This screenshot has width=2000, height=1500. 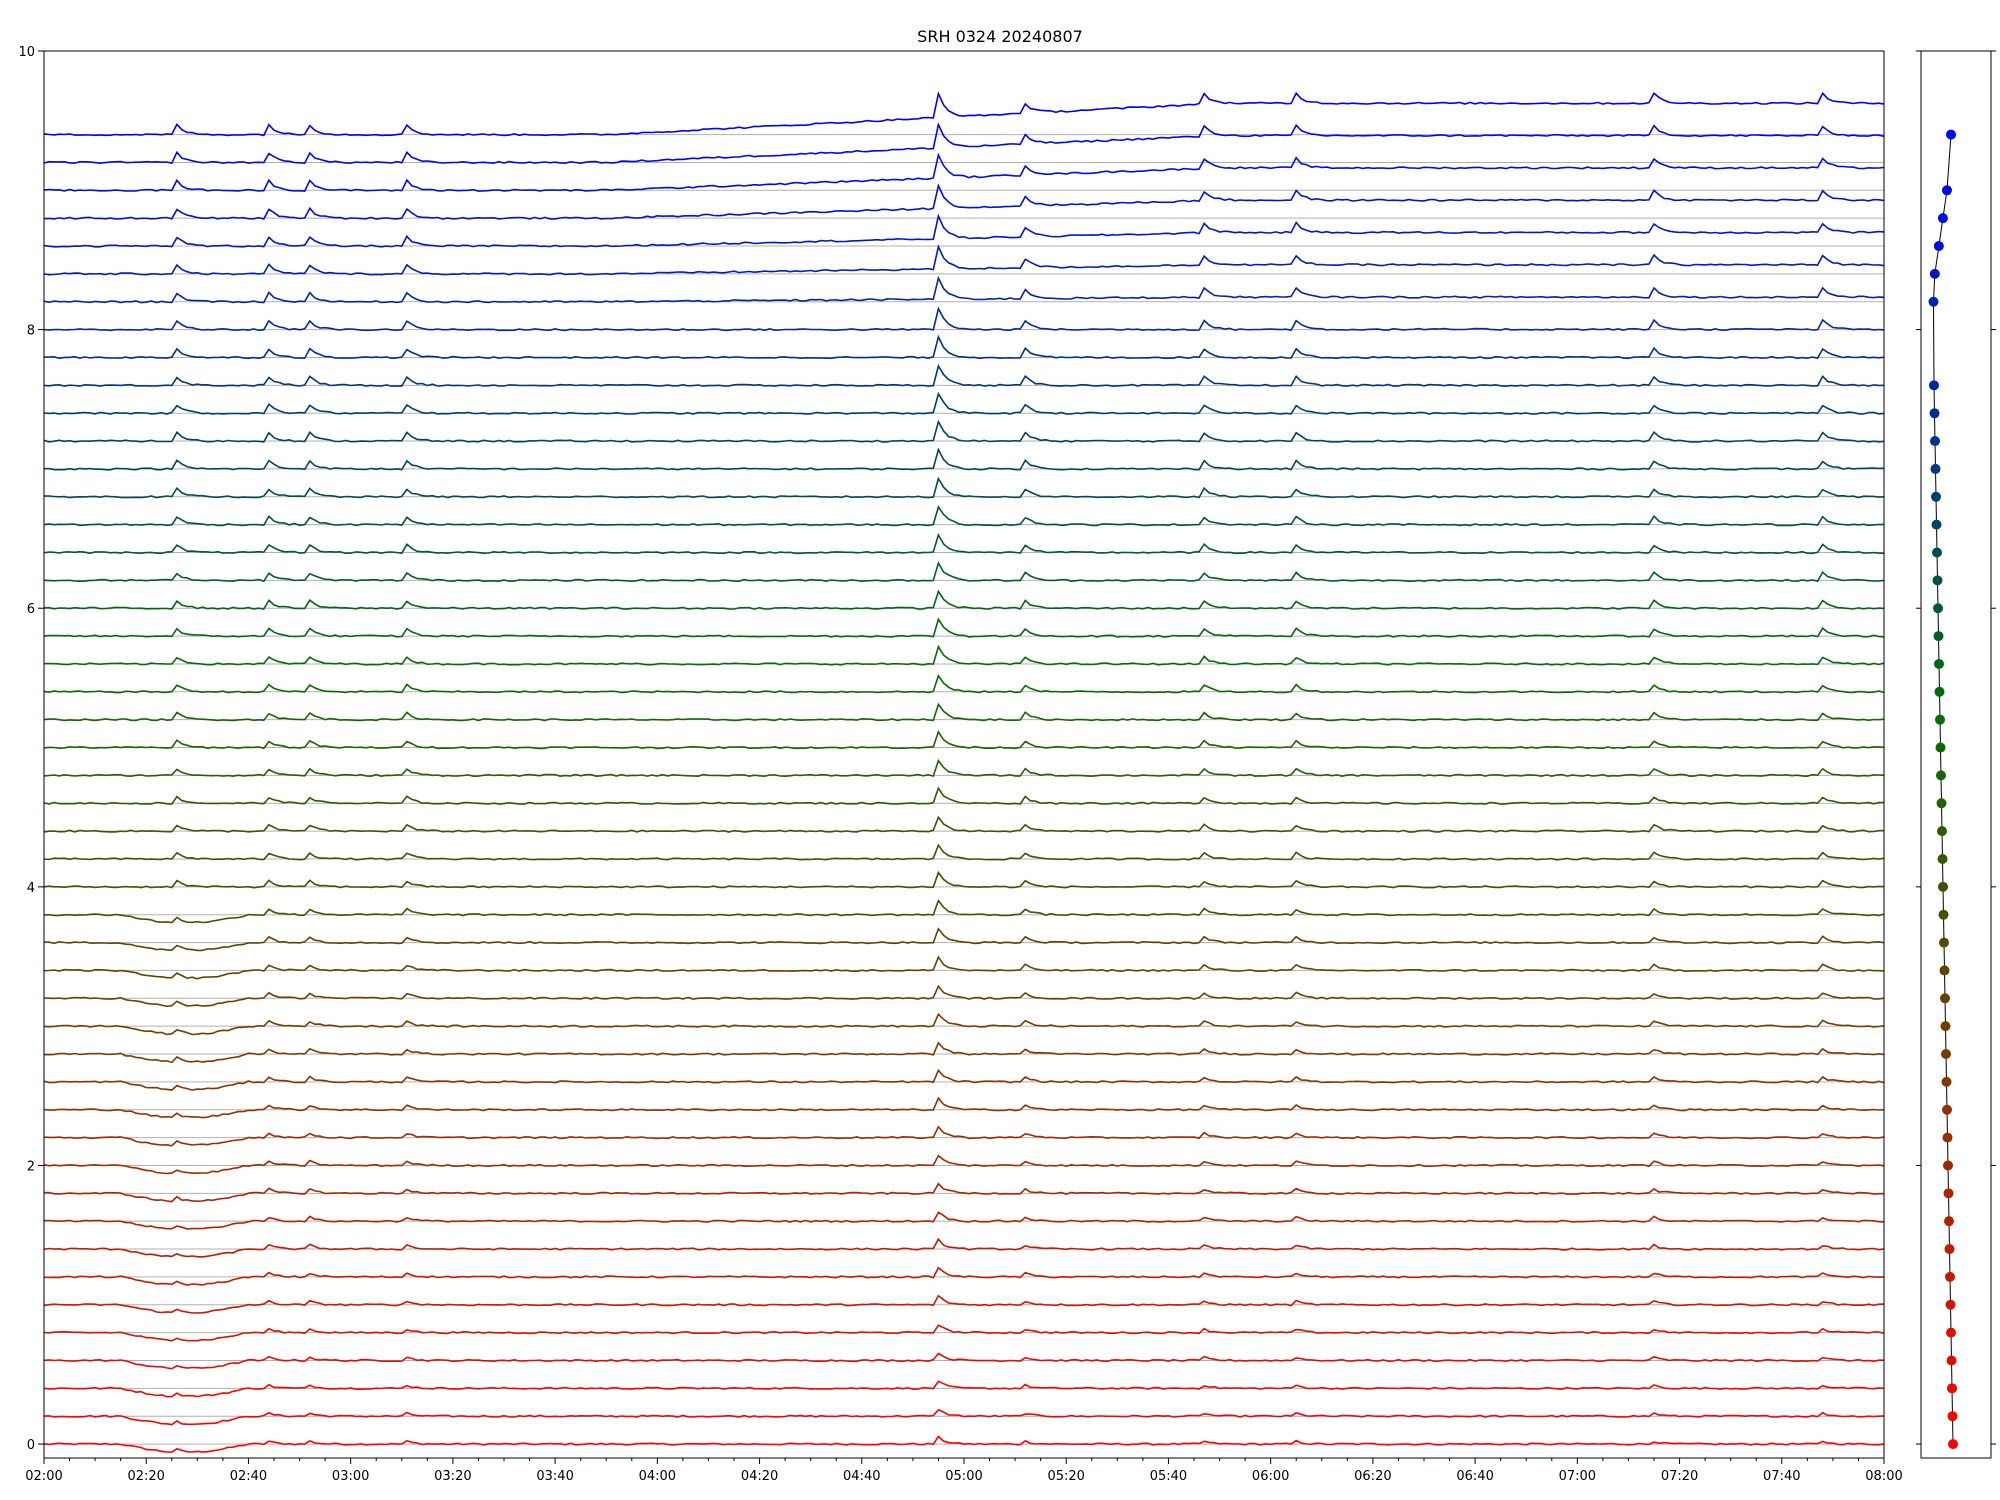 What do you see at coordinates (1065, 1476) in the screenshot?
I see `x-tick-label: 05:20` at bounding box center [1065, 1476].